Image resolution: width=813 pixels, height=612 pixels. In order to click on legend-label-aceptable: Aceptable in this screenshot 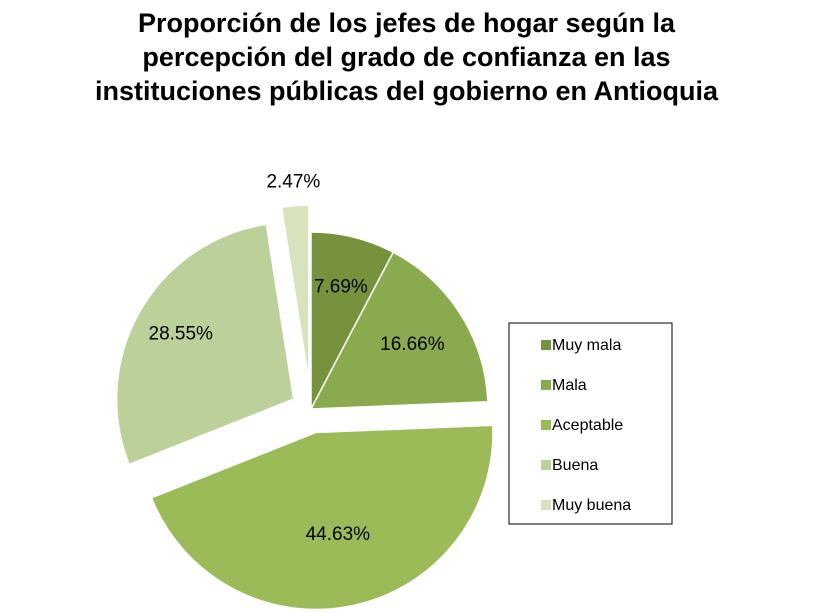, I will do `click(587, 425)`.